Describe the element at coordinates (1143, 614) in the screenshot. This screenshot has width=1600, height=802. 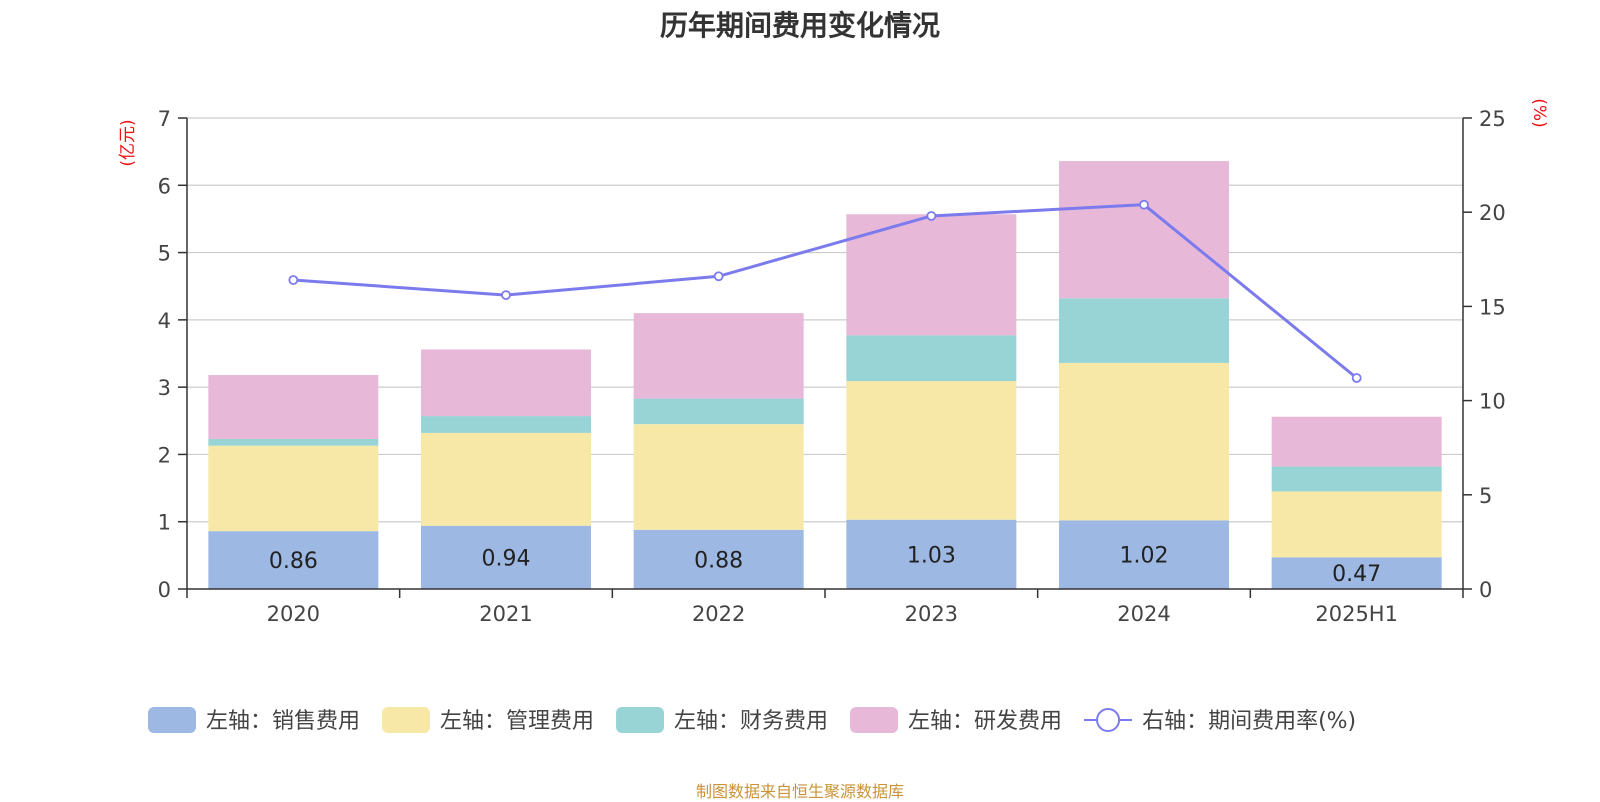
I see `x-tick-label: 2024` at that location.